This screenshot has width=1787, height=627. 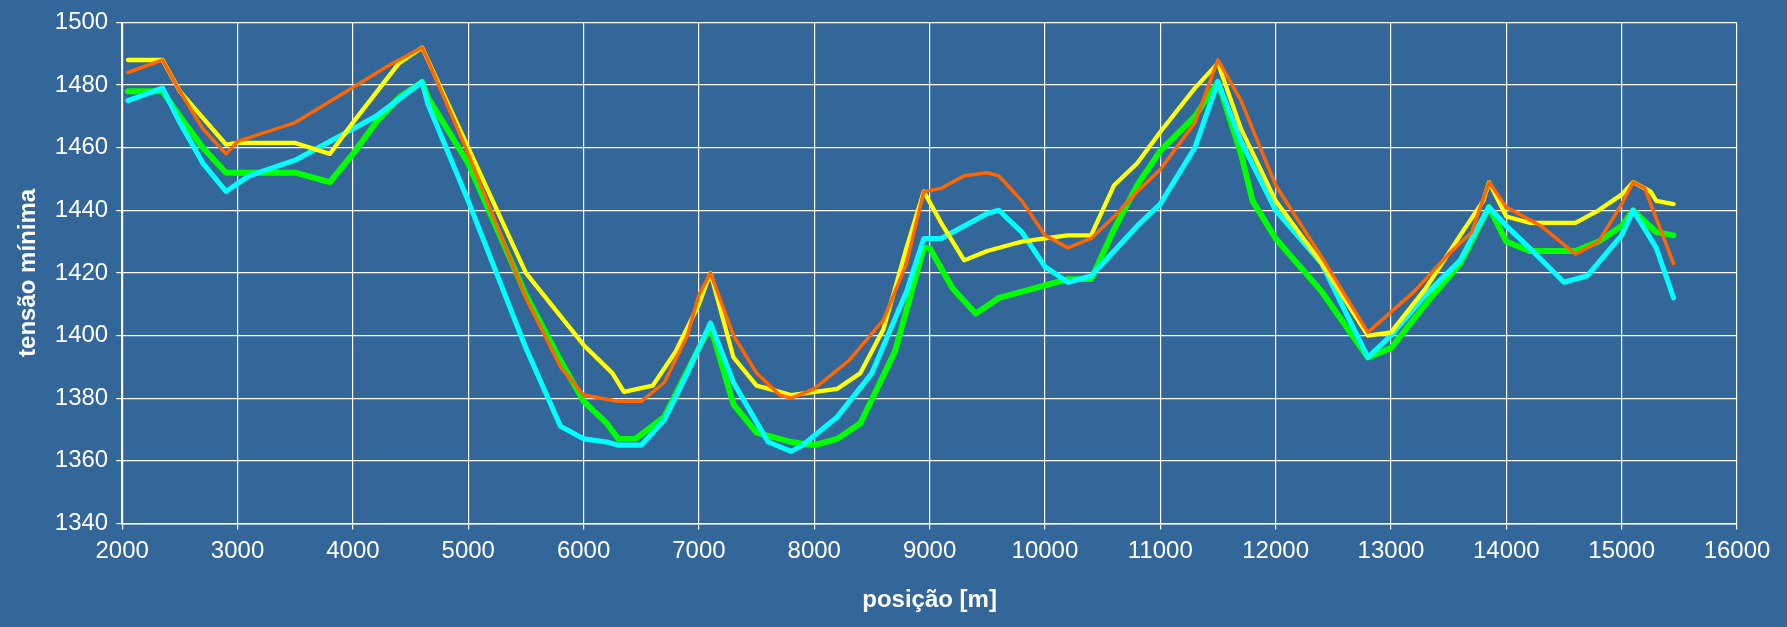 What do you see at coordinates (27, 272) in the screenshot?
I see `y-axis-title: tensão mínima` at bounding box center [27, 272].